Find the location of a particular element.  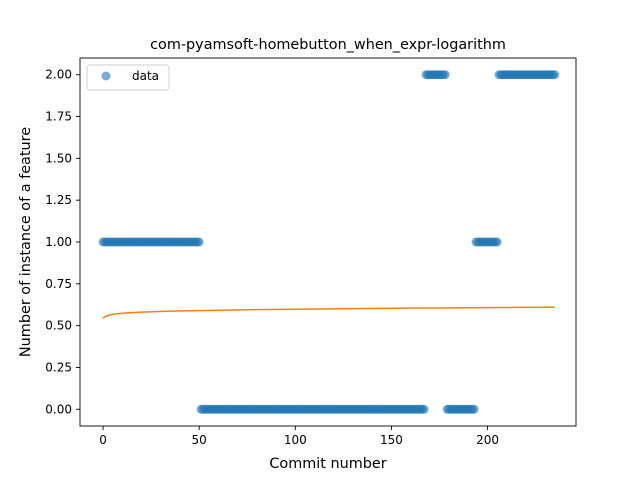

x-axis-label: Commit number is located at coordinates (327, 464).